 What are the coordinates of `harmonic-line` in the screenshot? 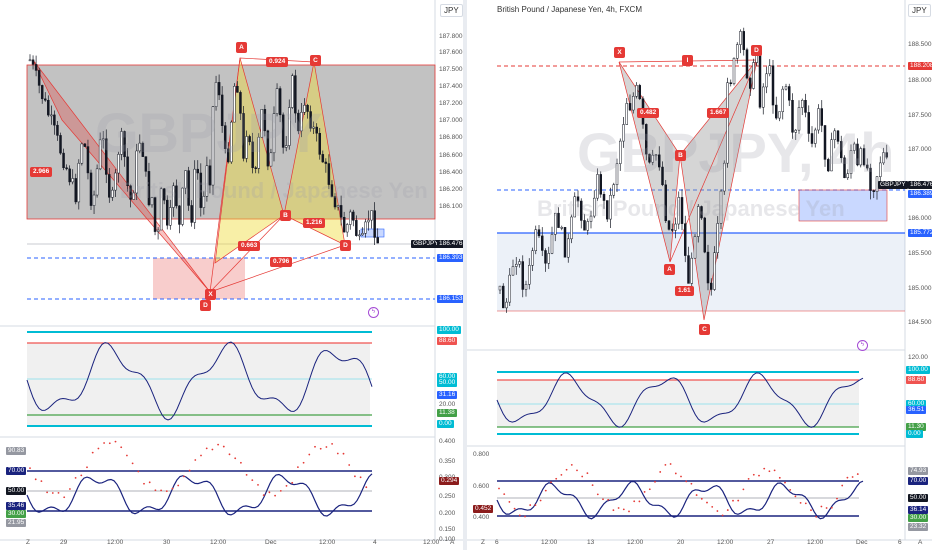 It's located at (277, 268).